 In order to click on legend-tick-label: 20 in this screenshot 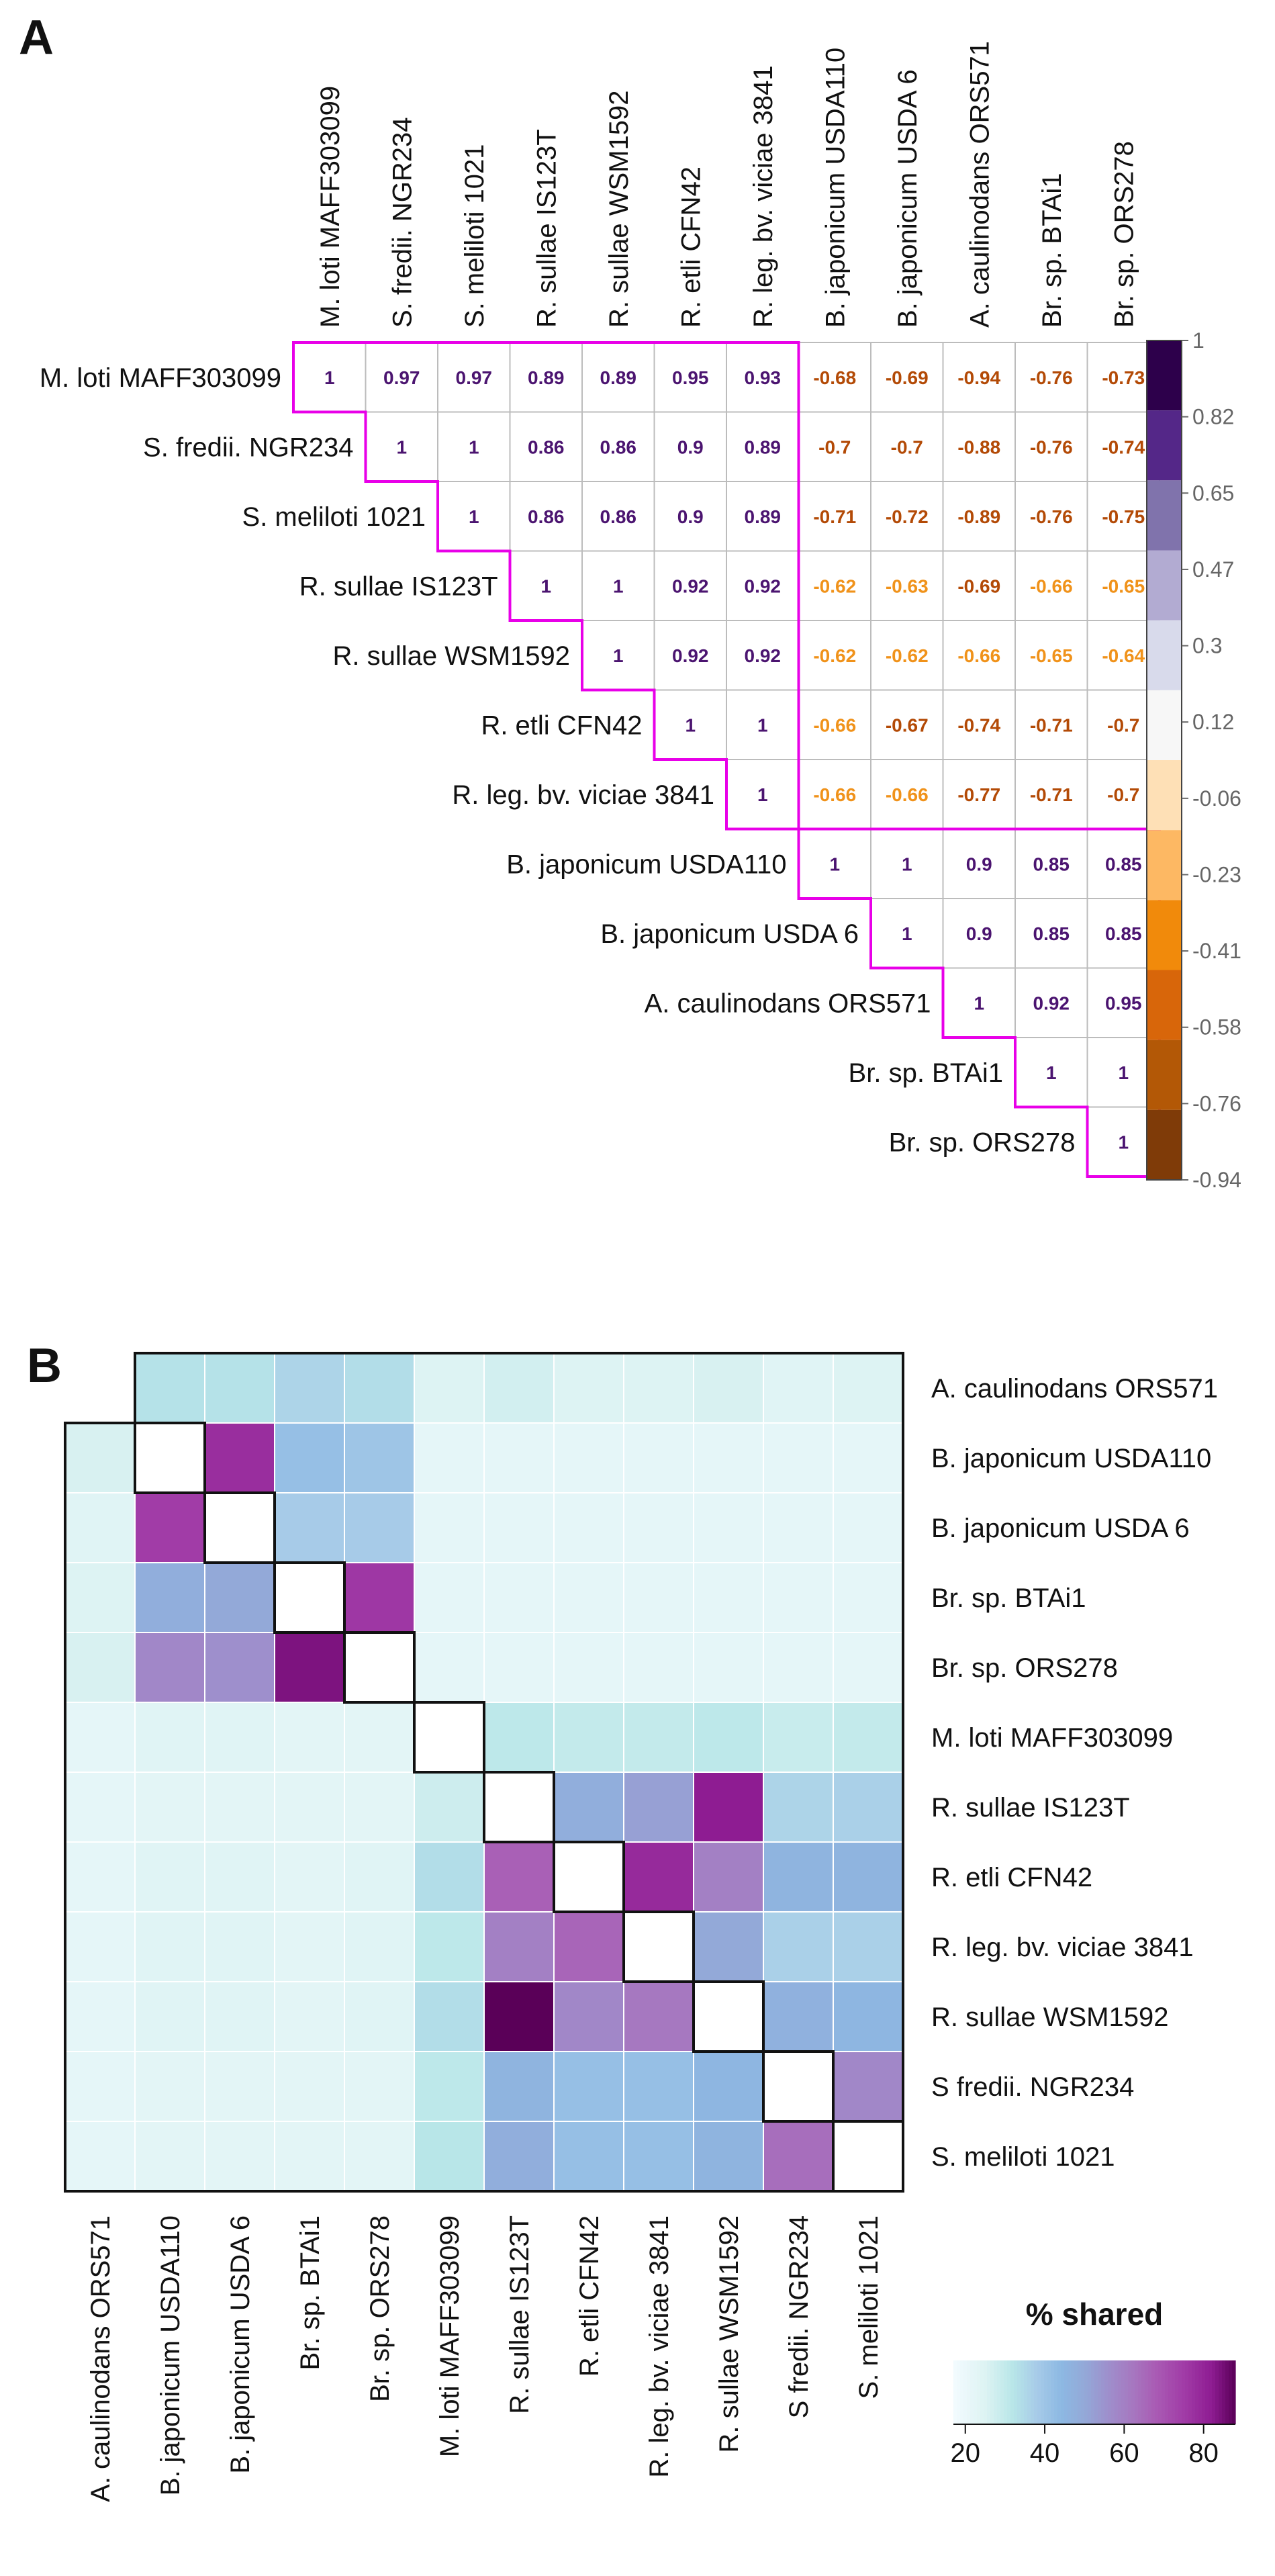, I will do `click(965, 2453)`.